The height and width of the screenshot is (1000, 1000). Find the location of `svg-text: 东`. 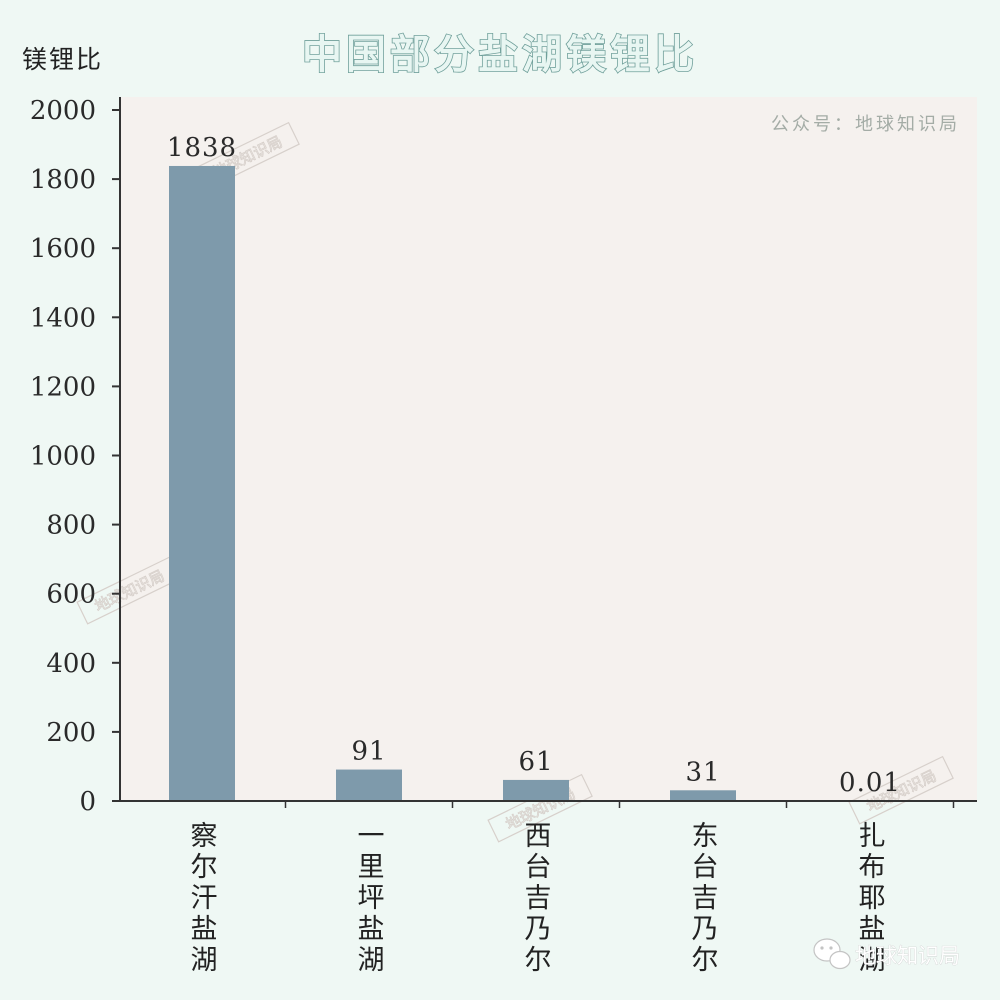

svg-text: 东 is located at coordinates (705, 836).